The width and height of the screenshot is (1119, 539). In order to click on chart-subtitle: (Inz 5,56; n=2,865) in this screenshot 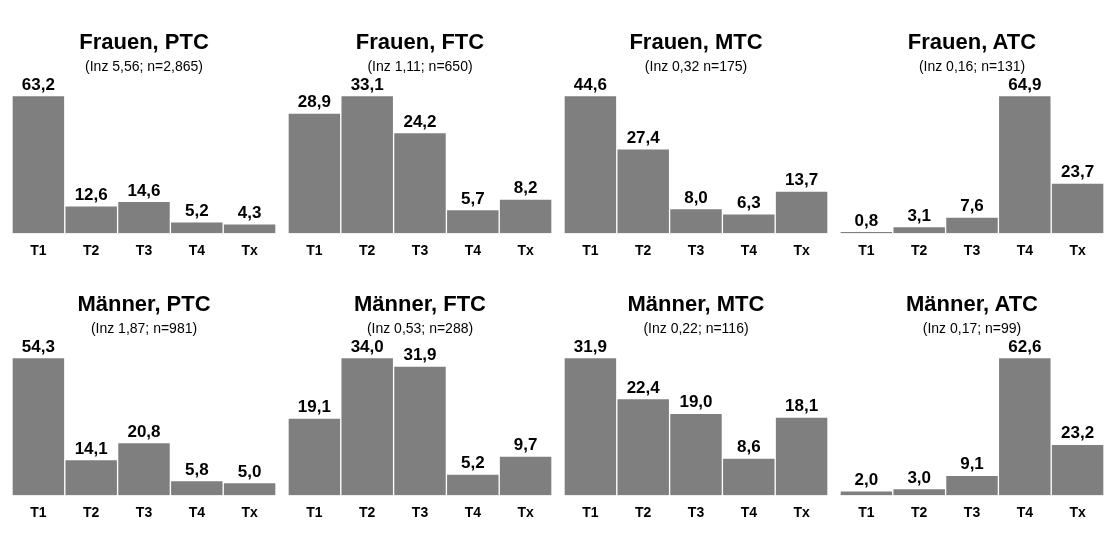, I will do `click(144, 65)`.